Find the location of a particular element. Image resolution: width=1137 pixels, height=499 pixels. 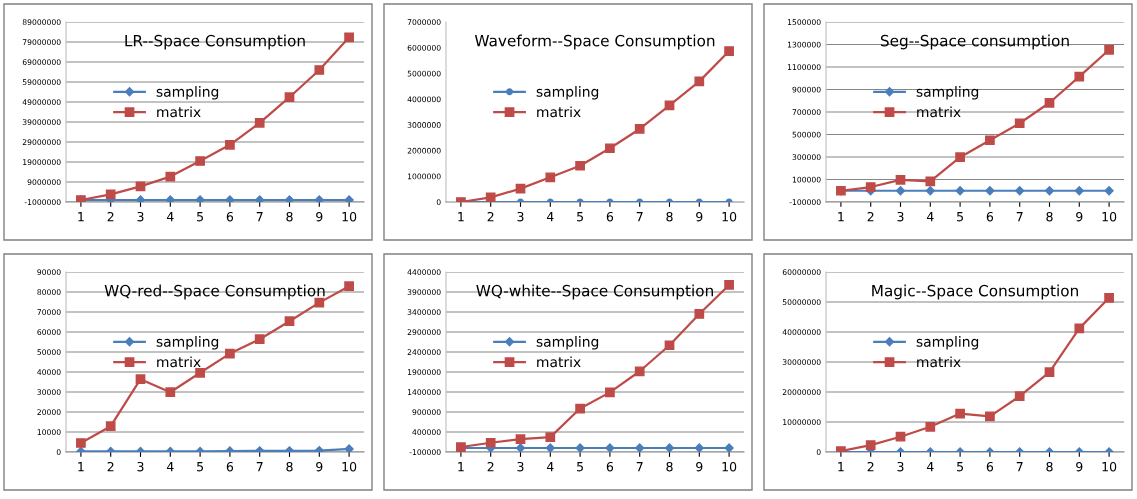

text: WQ-red--Space Consumption is located at coordinates (214, 292).